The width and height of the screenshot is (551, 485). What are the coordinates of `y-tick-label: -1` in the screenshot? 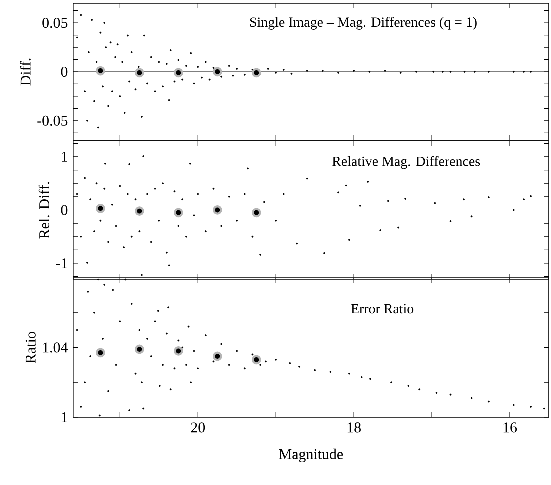 It's located at (62, 263).